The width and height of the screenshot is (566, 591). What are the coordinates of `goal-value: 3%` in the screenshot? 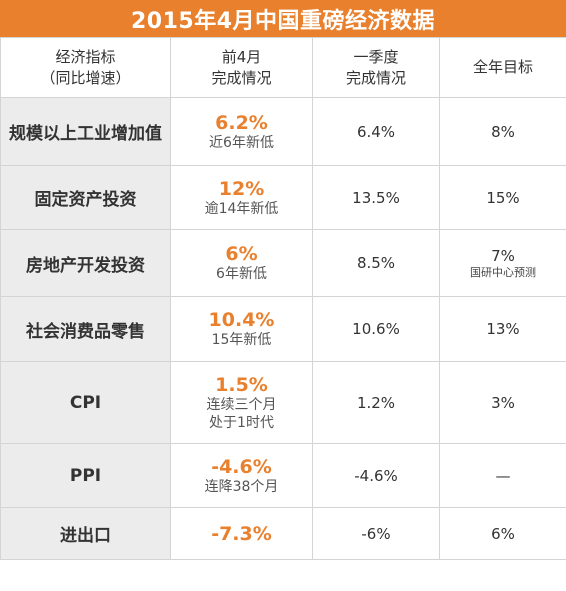 It's located at (502, 402).